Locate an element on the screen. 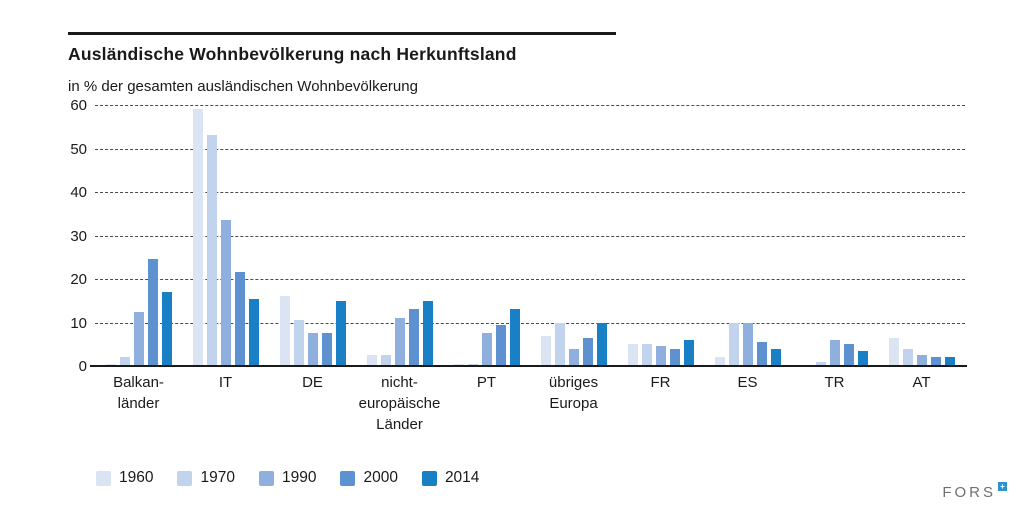  legend-item-2014: 2014 is located at coordinates (450, 478).